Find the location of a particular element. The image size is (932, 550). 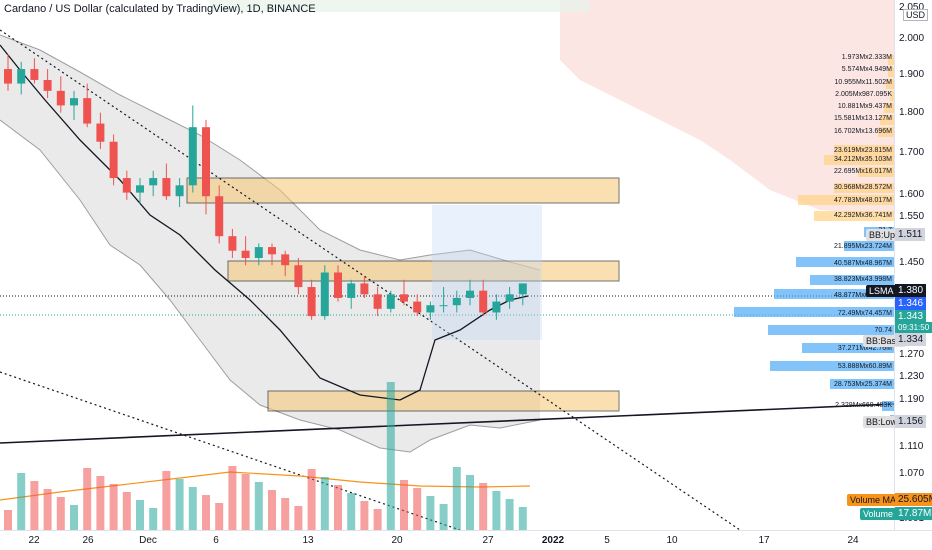

time-tick: 24 is located at coordinates (853, 540).